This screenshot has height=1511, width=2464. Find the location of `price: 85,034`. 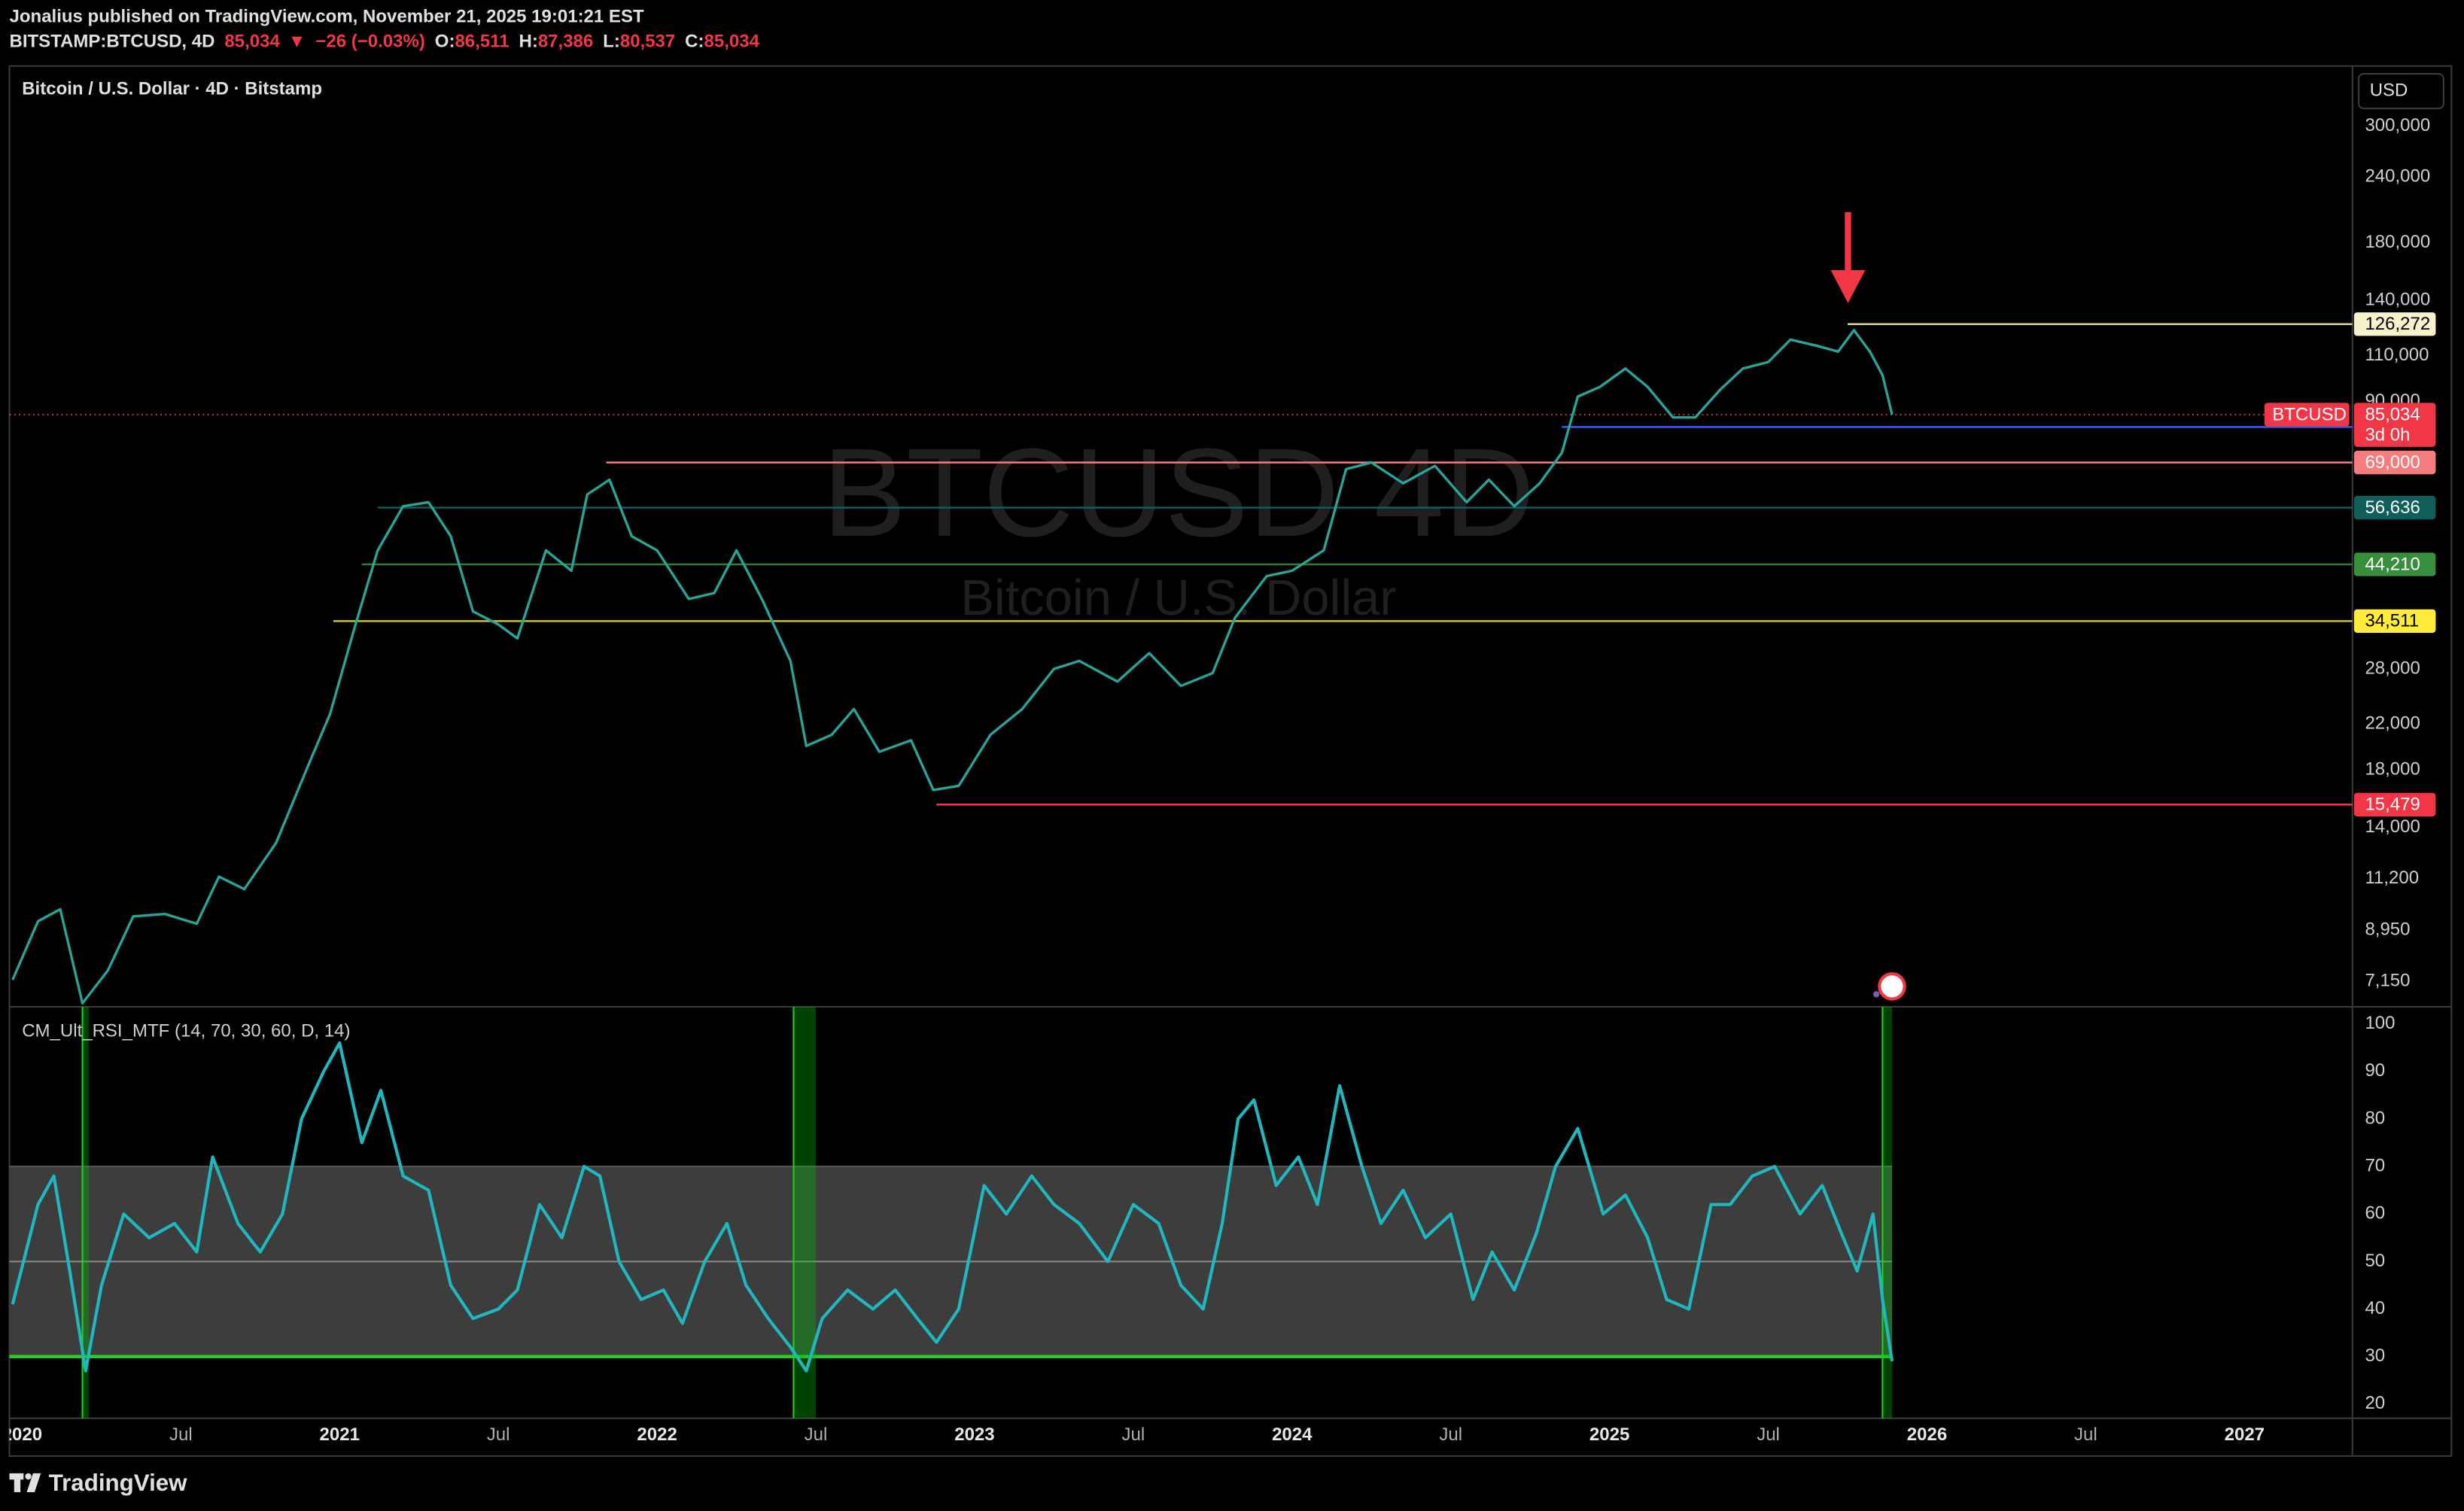

price: 85,034 is located at coordinates (252, 42).